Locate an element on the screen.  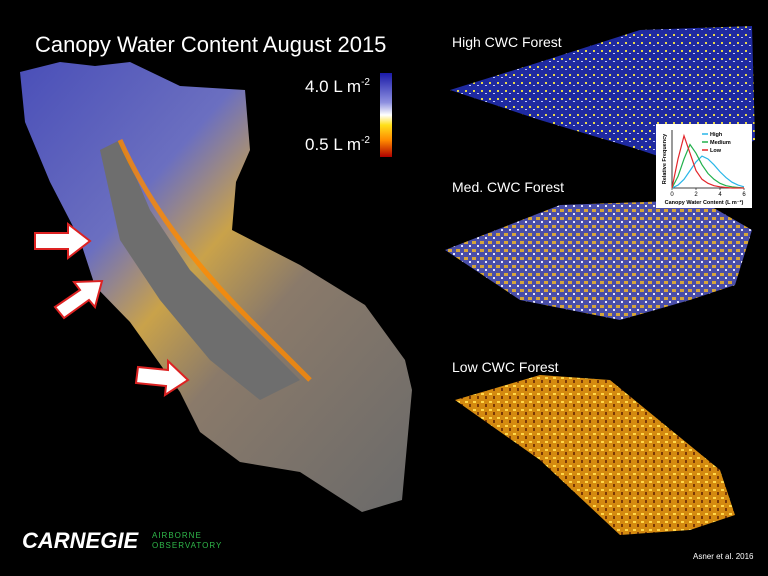
legend-label: Medium is located at coordinates (720, 143).